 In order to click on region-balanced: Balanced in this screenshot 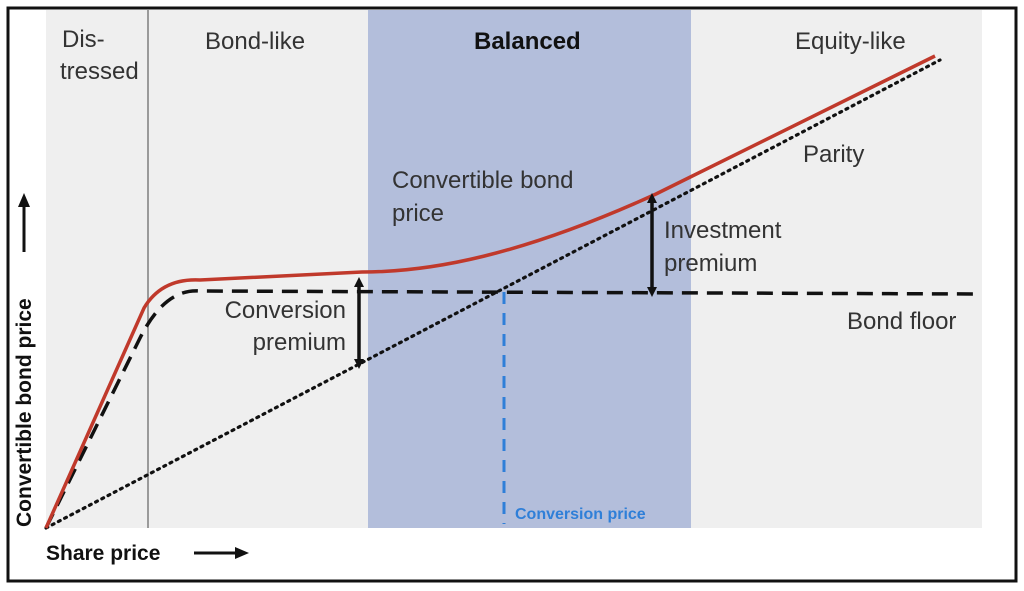, I will do `click(527, 41)`.